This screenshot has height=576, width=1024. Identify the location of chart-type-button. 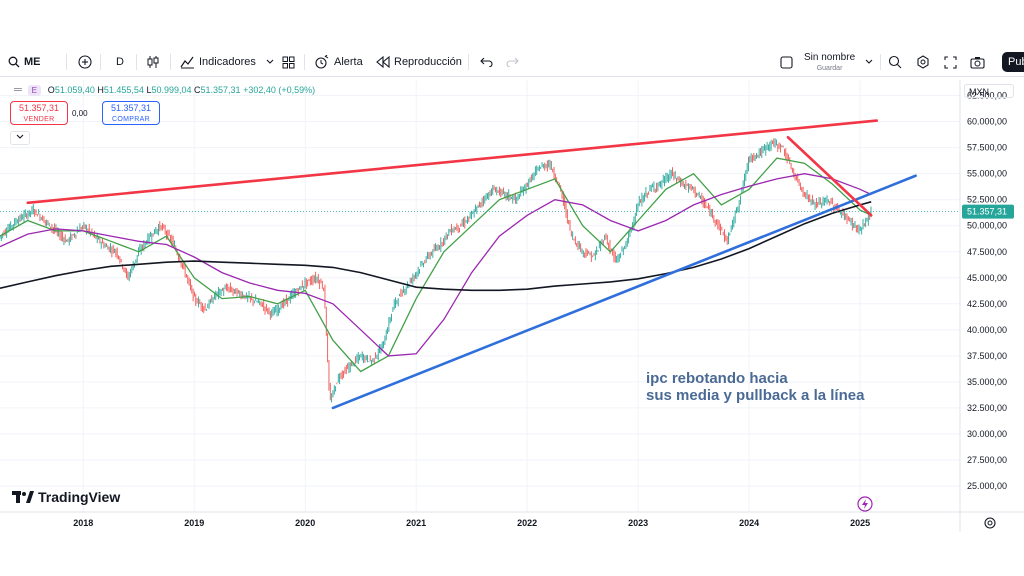
(153, 62).